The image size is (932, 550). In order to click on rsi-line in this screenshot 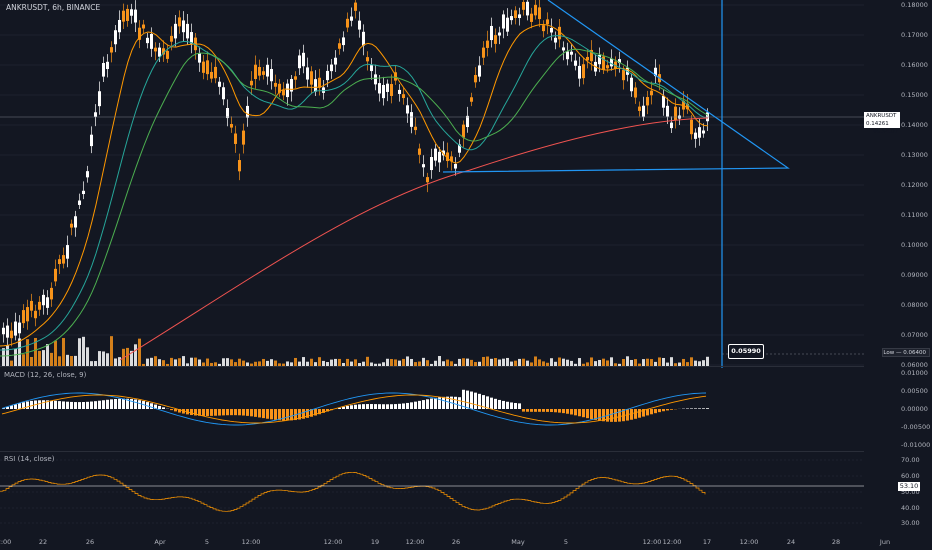, I will do `click(353, 491)`.